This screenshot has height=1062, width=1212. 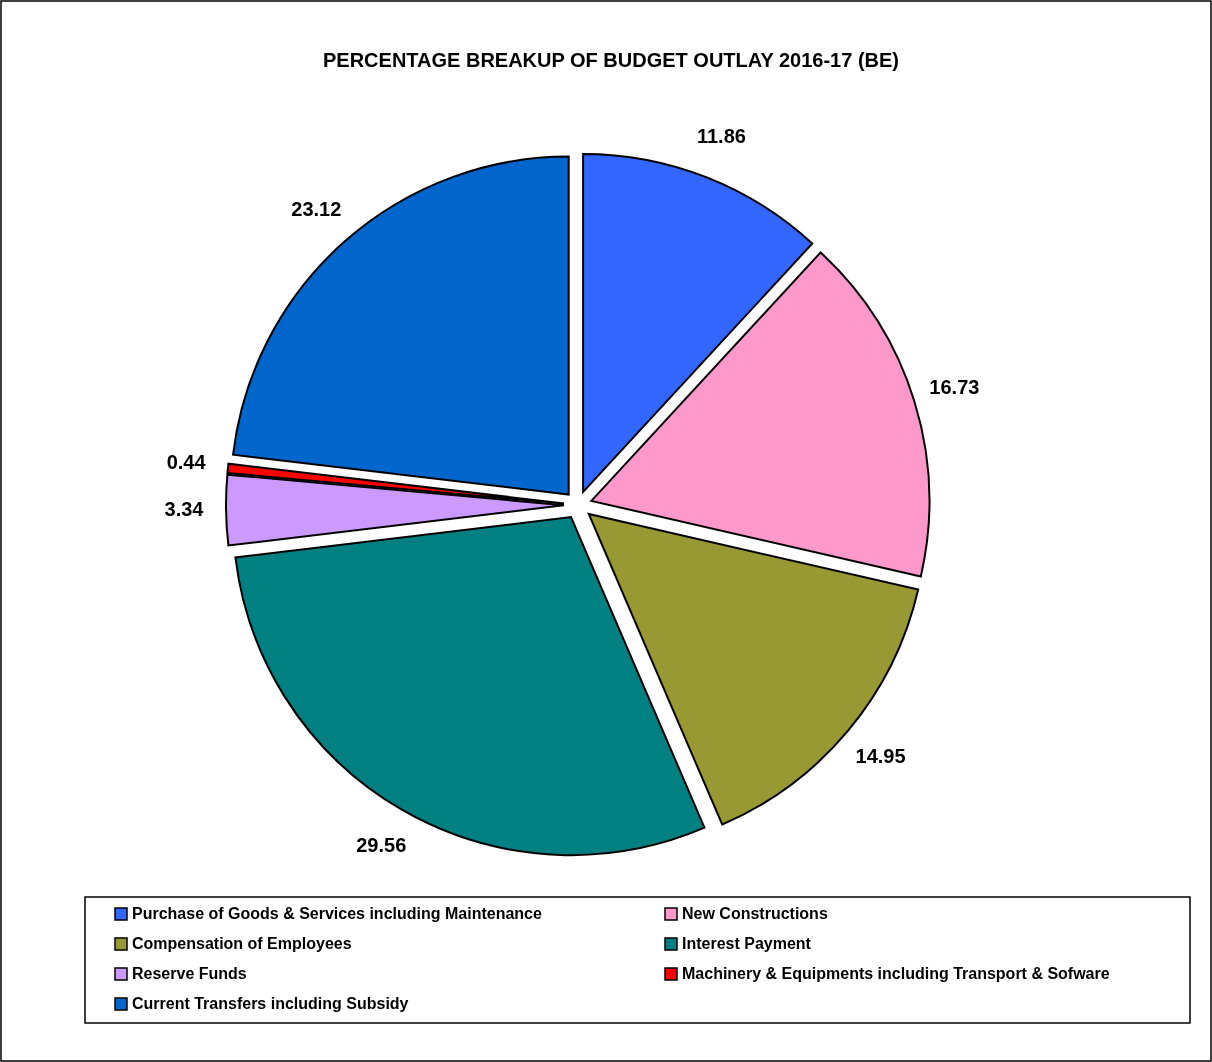 What do you see at coordinates (270, 1004) in the screenshot?
I see `legend-label: Current Transfers including Subsidy` at bounding box center [270, 1004].